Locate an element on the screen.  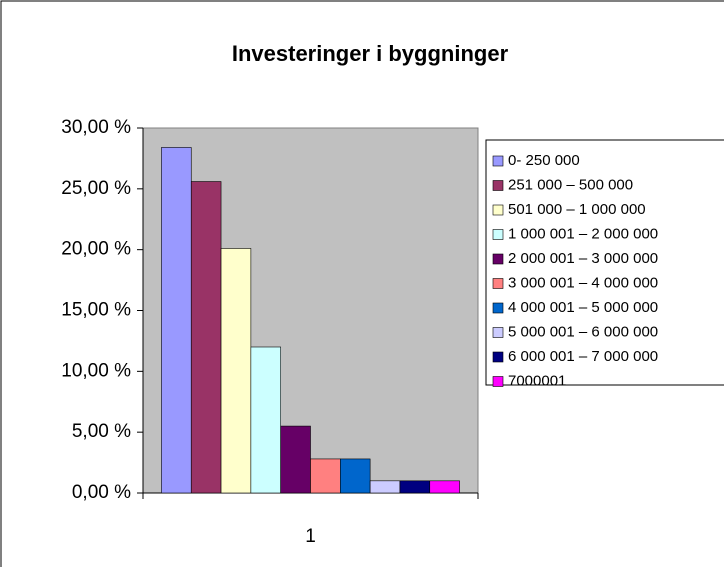
legend-label: 7000001 is located at coordinates (537, 380).